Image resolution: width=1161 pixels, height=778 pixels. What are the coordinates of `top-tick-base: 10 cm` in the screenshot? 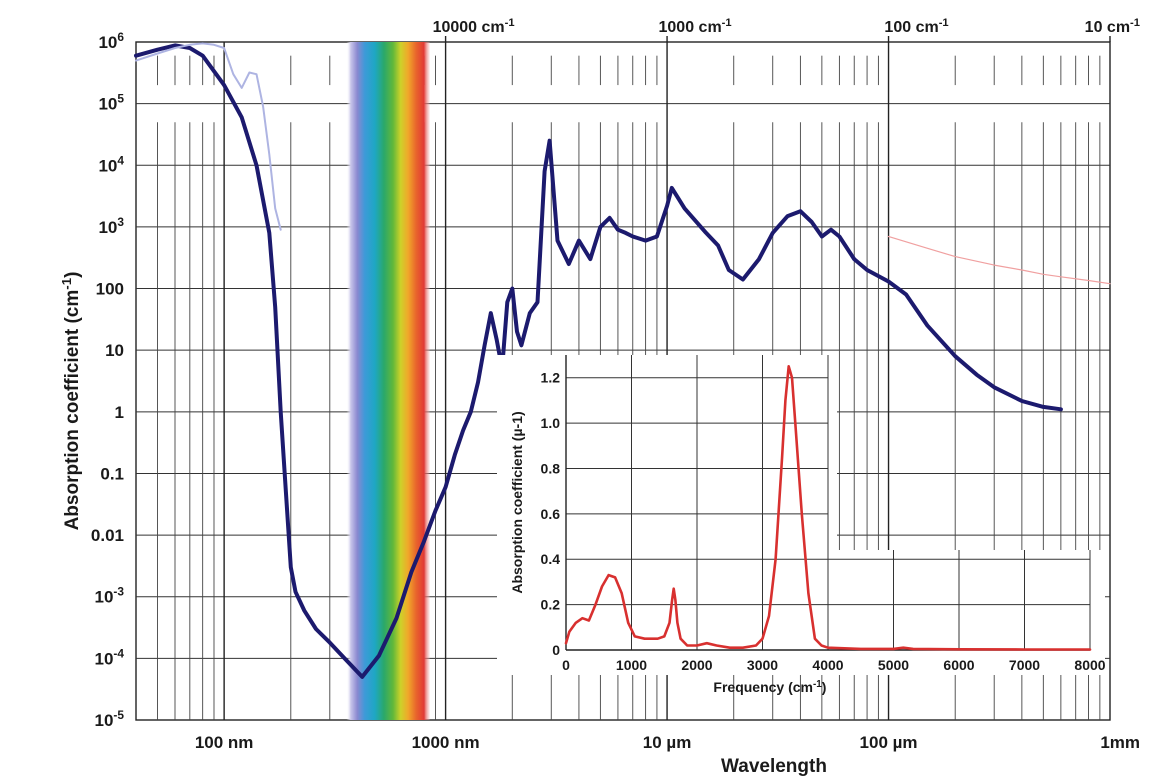 It's located at (1107, 27).